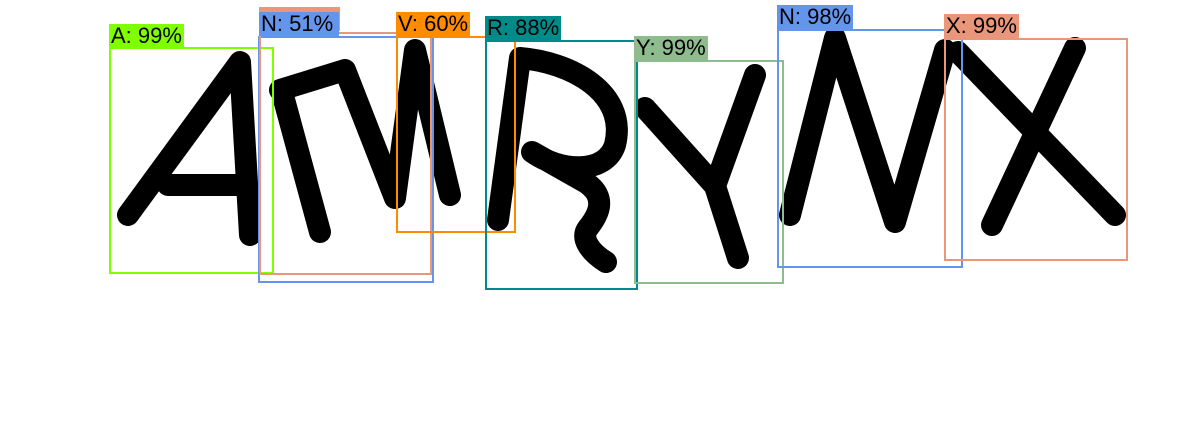 Image resolution: width=1200 pixels, height=425 pixels. Describe the element at coordinates (433, 23) in the screenshot. I see `detection-label-v: V: 60%` at that location.